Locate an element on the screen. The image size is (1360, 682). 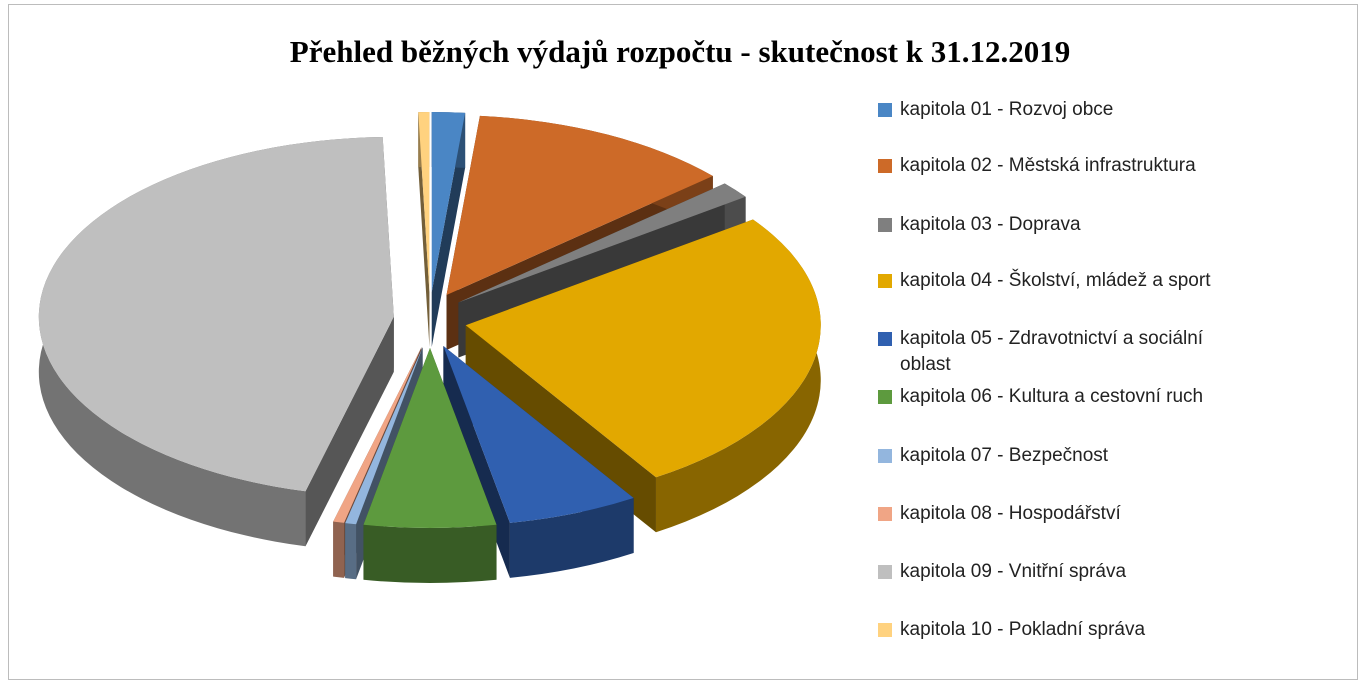
legend-entry: kapitola 02 - Městská infrastruktura is located at coordinates (1058, 166).